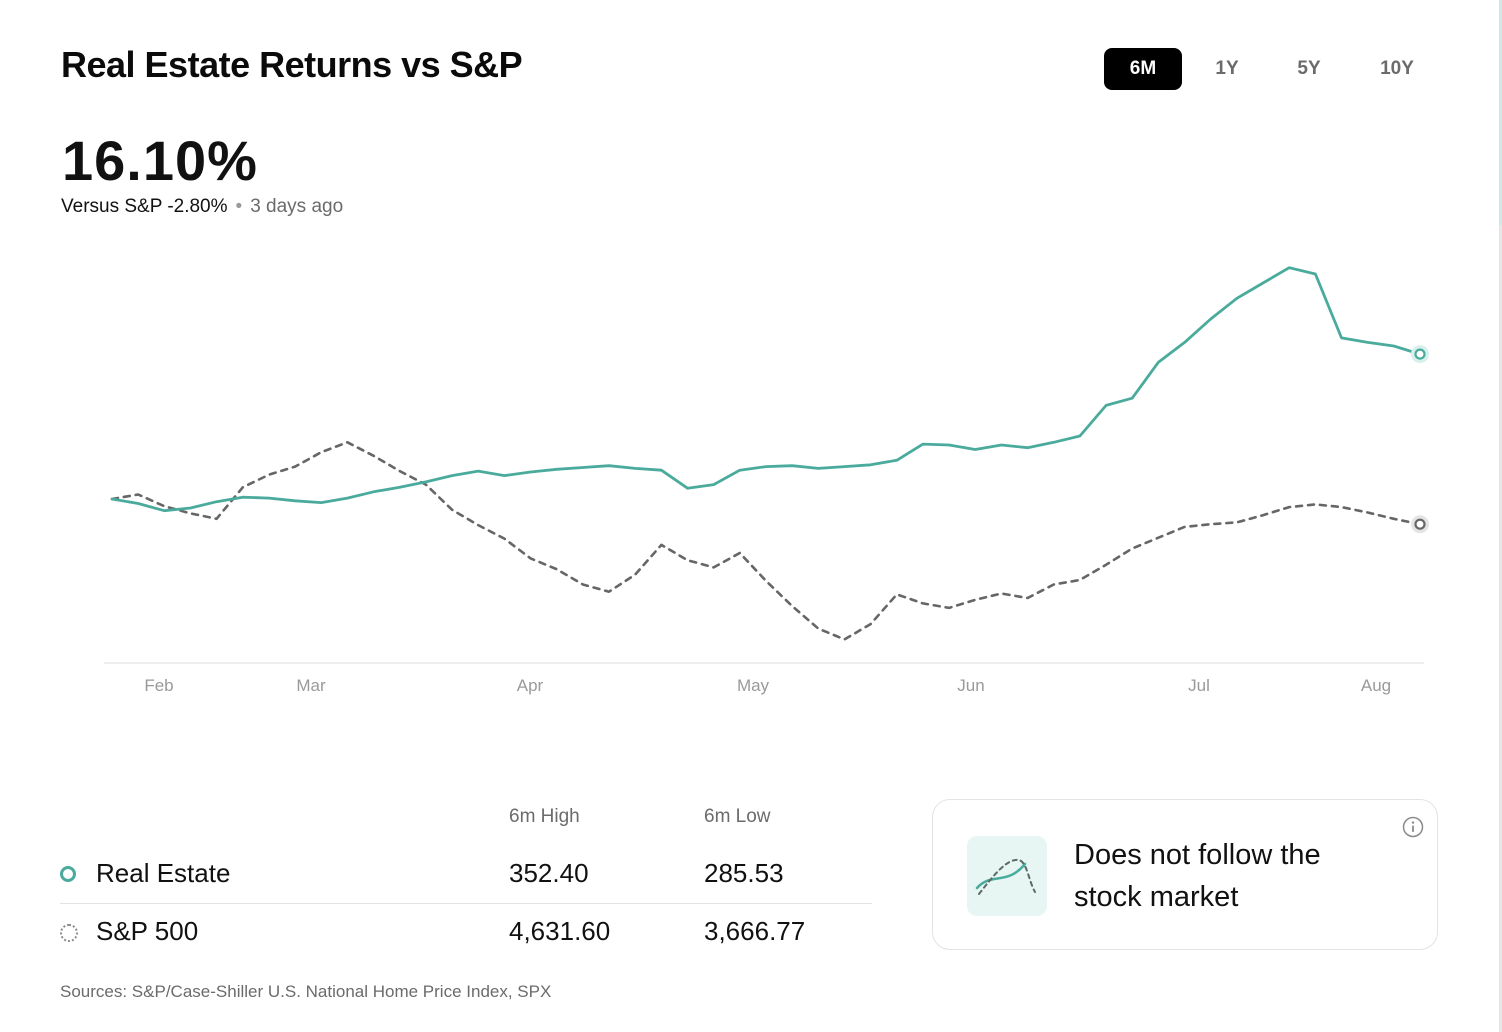  What do you see at coordinates (163, 873) in the screenshot?
I see `row-label-real-estate: Real Estate` at bounding box center [163, 873].